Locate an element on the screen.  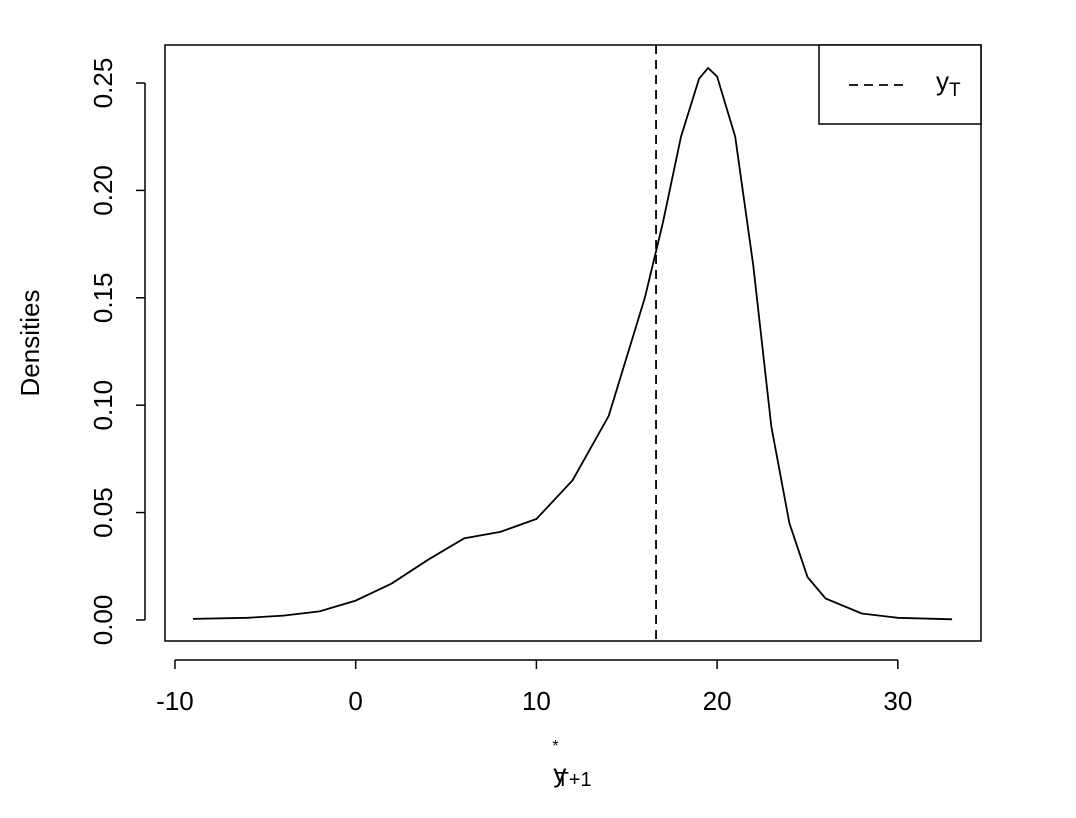
x-tick-label: 0 is located at coordinates (355, 701).